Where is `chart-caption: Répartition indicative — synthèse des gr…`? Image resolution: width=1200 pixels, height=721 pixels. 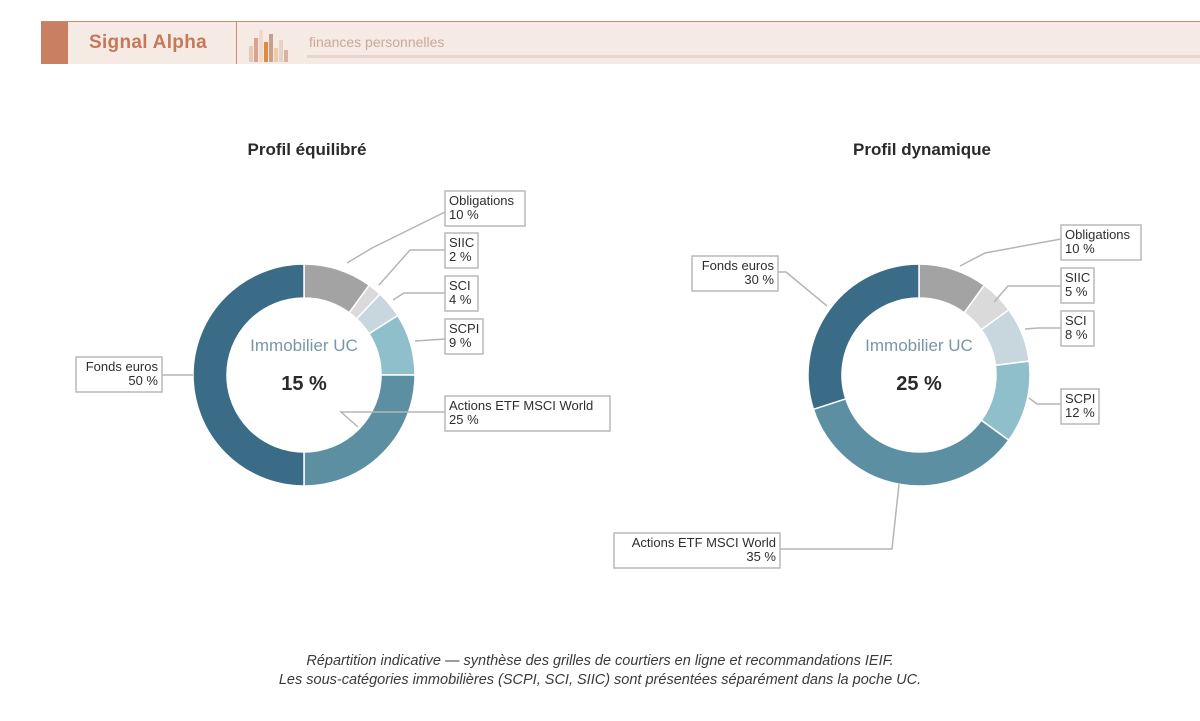
chart-caption: Répartition indicative — synthèse des gr… is located at coordinates (600, 671).